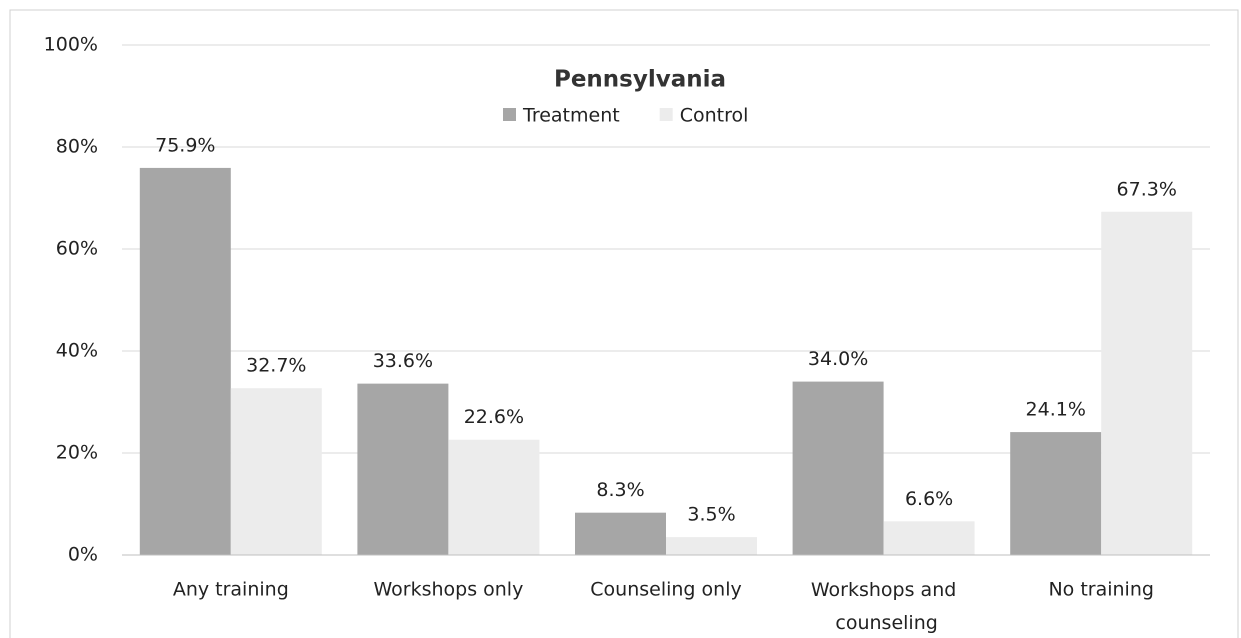 The image size is (1241, 638). I want to click on data-label: 34.0%, so click(838, 359).